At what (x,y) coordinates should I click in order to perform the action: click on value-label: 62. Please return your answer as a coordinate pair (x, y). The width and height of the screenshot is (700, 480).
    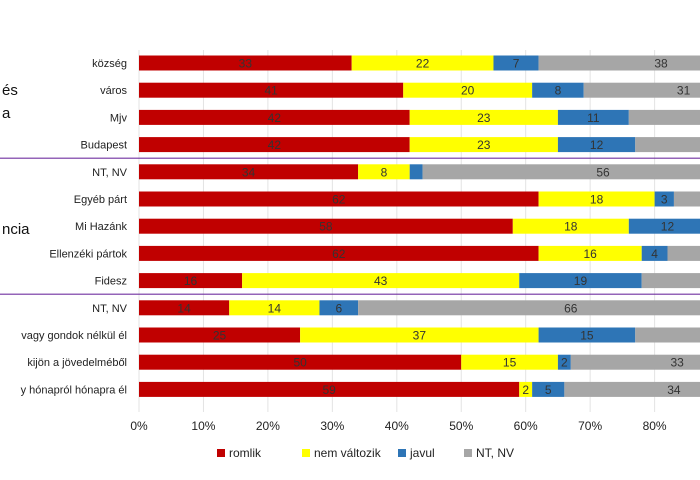
    Looking at the image, I should click on (339, 200).